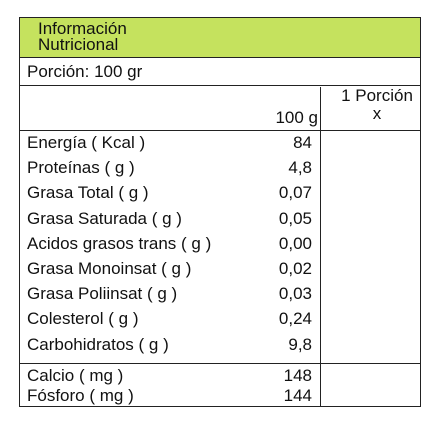 This screenshot has height=424, width=440. Describe the element at coordinates (295, 193) in the screenshot. I see `row-value: 0,07` at that location.